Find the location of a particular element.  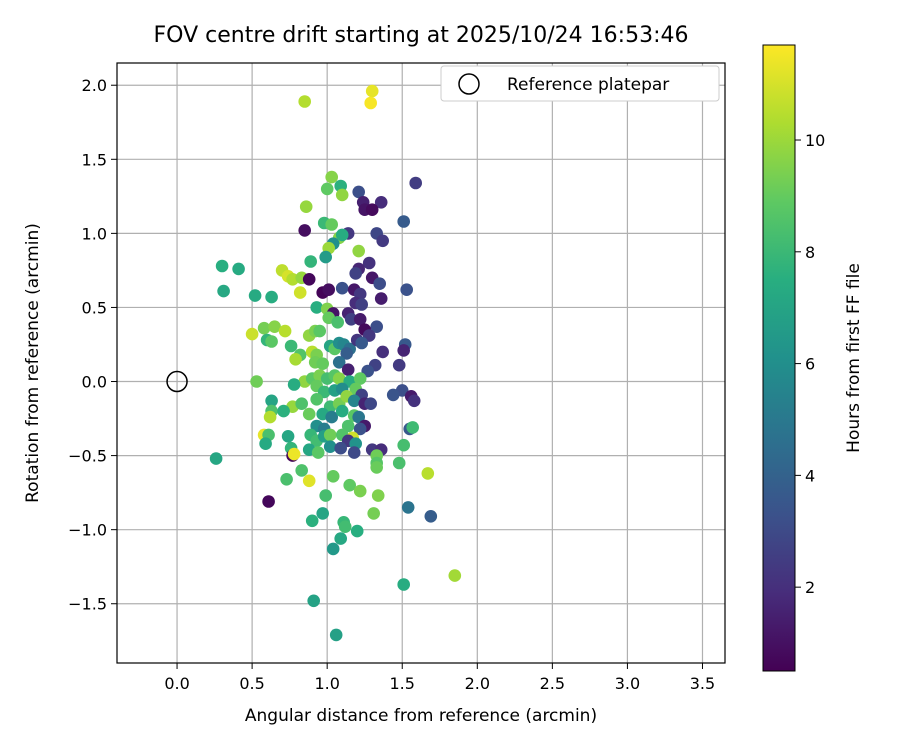

x-tick-label: 0.5 is located at coordinates (251, 683).